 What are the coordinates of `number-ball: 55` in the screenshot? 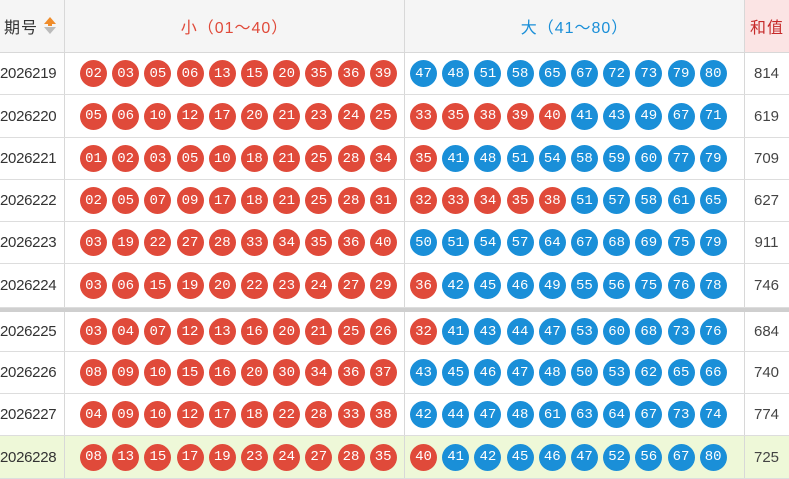 It's located at (584, 285).